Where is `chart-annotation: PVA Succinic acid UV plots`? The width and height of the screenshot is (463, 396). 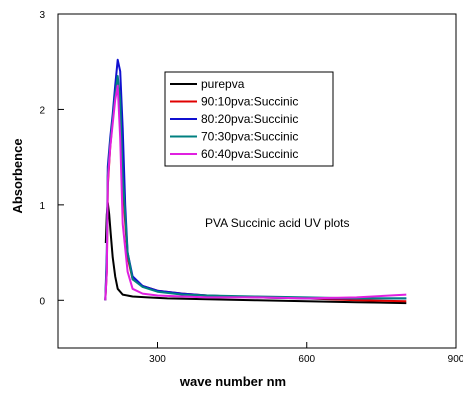
chart-annotation: PVA Succinic acid UV plots is located at coordinates (277, 223).